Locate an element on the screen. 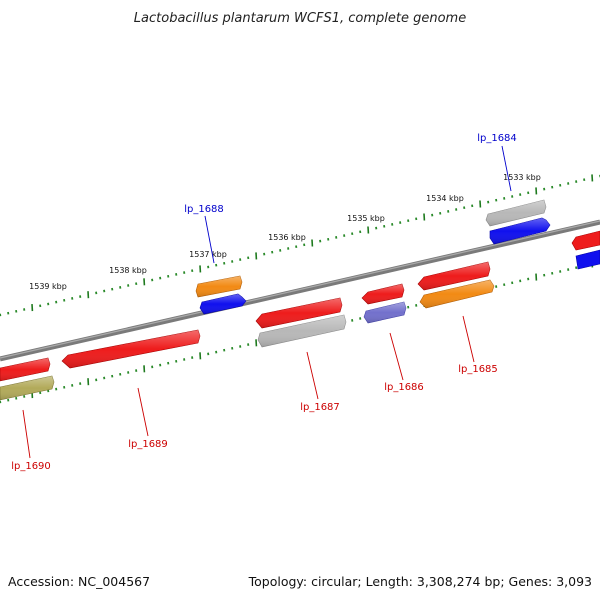 The height and width of the screenshot is (600, 600). kbp-tick-label: 1537 kbp is located at coordinates (208, 254).